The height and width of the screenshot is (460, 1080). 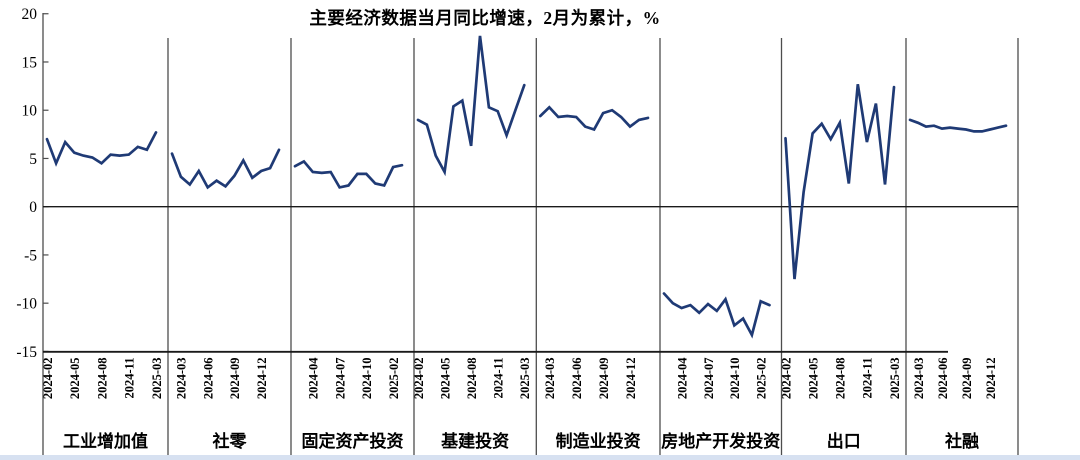 What do you see at coordinates (353, 441) in the screenshot?
I see `category-label: 固定资产投资` at bounding box center [353, 441].